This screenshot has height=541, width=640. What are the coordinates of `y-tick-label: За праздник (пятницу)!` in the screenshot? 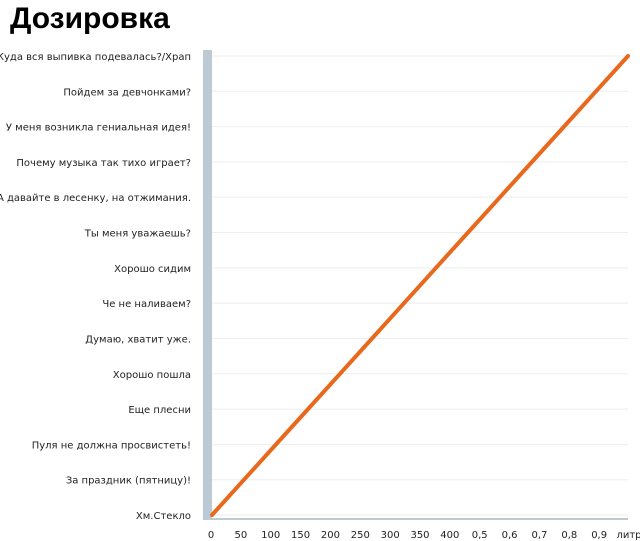 It's located at (128, 481).